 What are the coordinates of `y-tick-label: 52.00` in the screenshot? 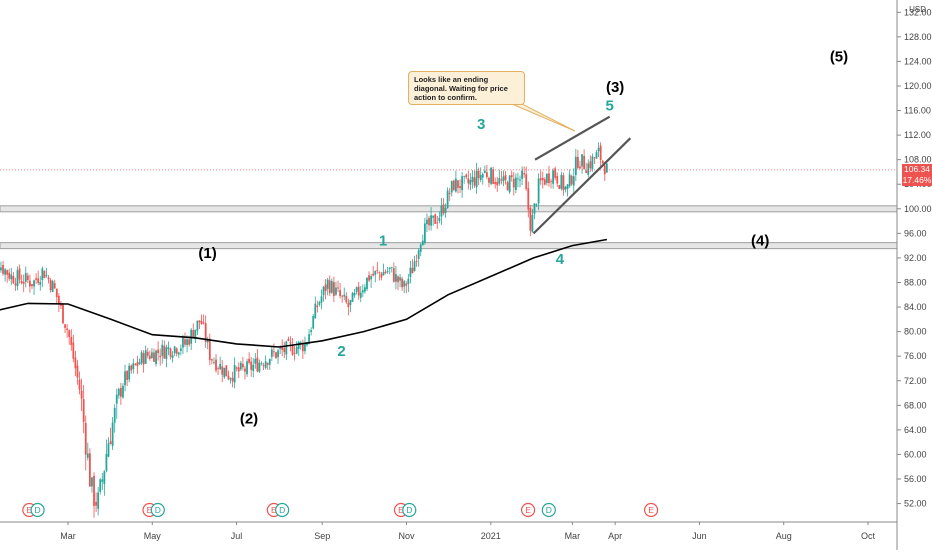 It's located at (915, 504).